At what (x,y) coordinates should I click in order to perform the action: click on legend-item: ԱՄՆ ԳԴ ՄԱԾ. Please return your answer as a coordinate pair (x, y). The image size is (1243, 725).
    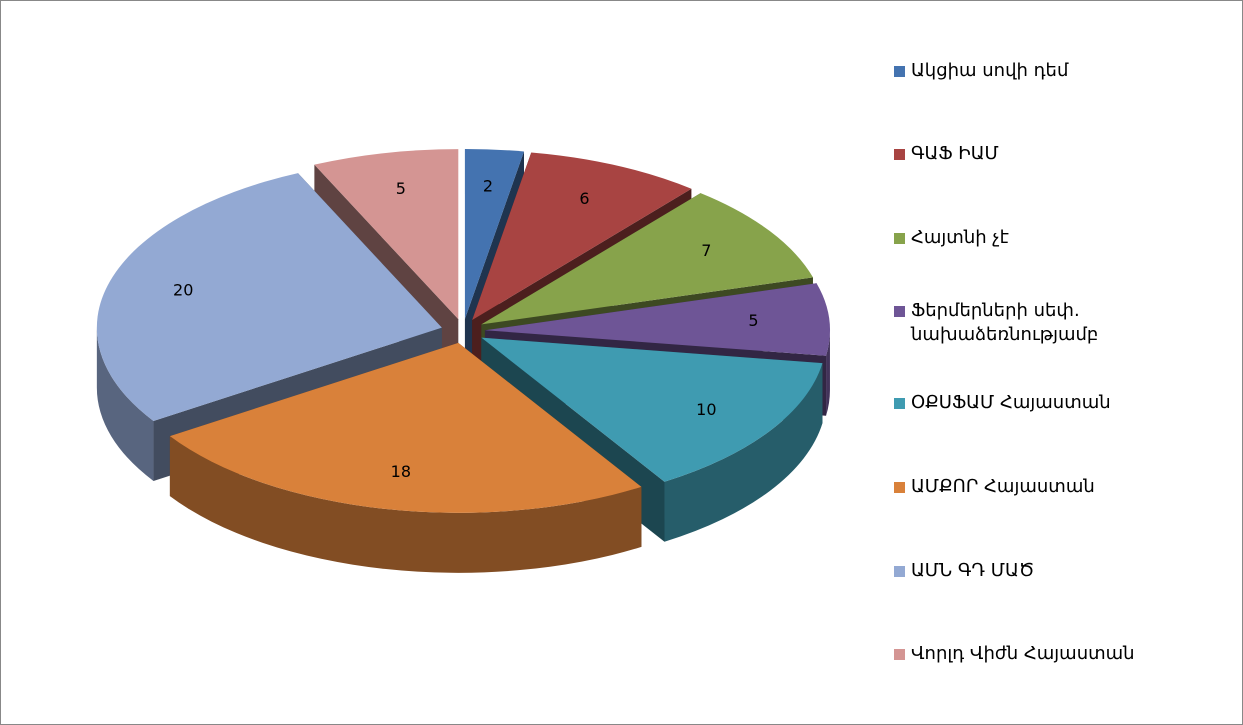
    Looking at the image, I should click on (1052, 571).